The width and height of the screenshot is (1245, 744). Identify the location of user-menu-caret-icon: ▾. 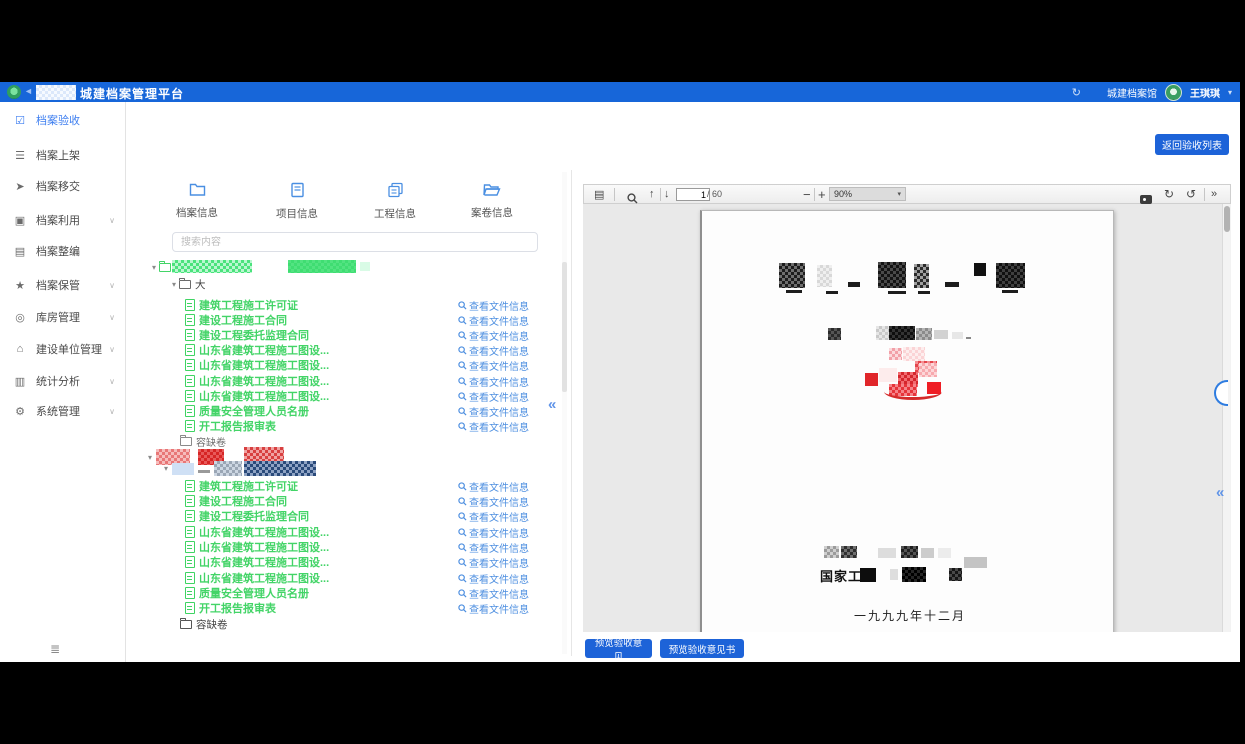
(1229, 92).